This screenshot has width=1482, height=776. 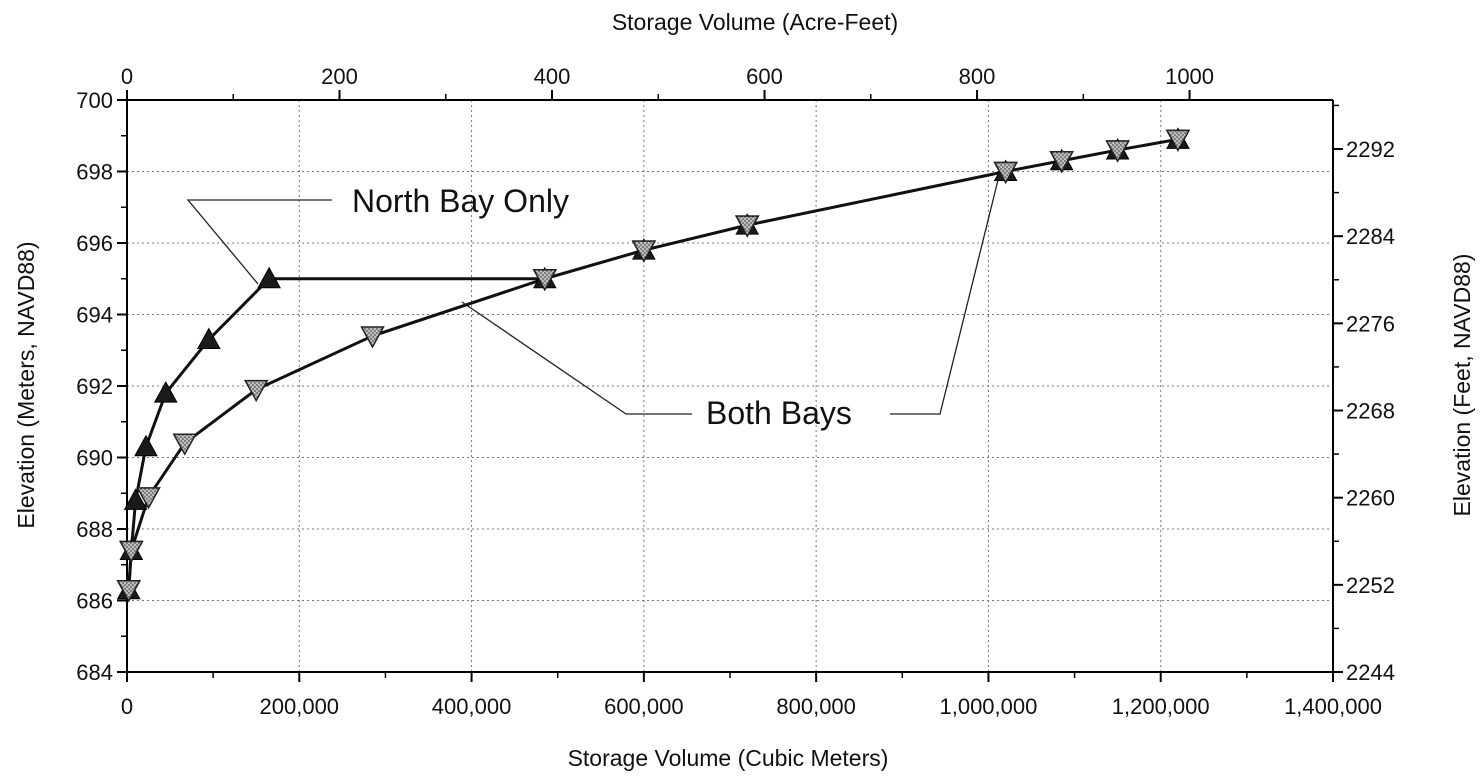 I want to click on y2-tick-label-right: 2292, so click(x=1370, y=149).